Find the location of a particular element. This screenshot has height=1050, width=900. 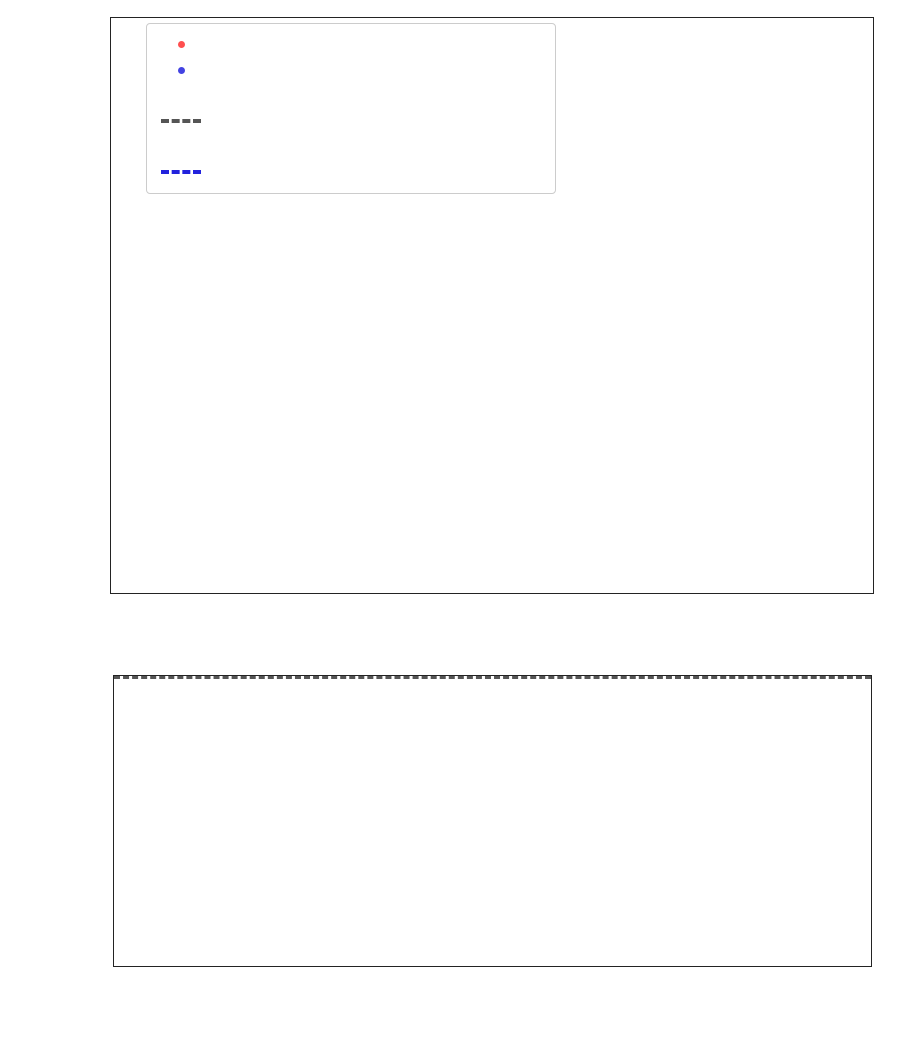

zero-residual-line is located at coordinates (492, 677).